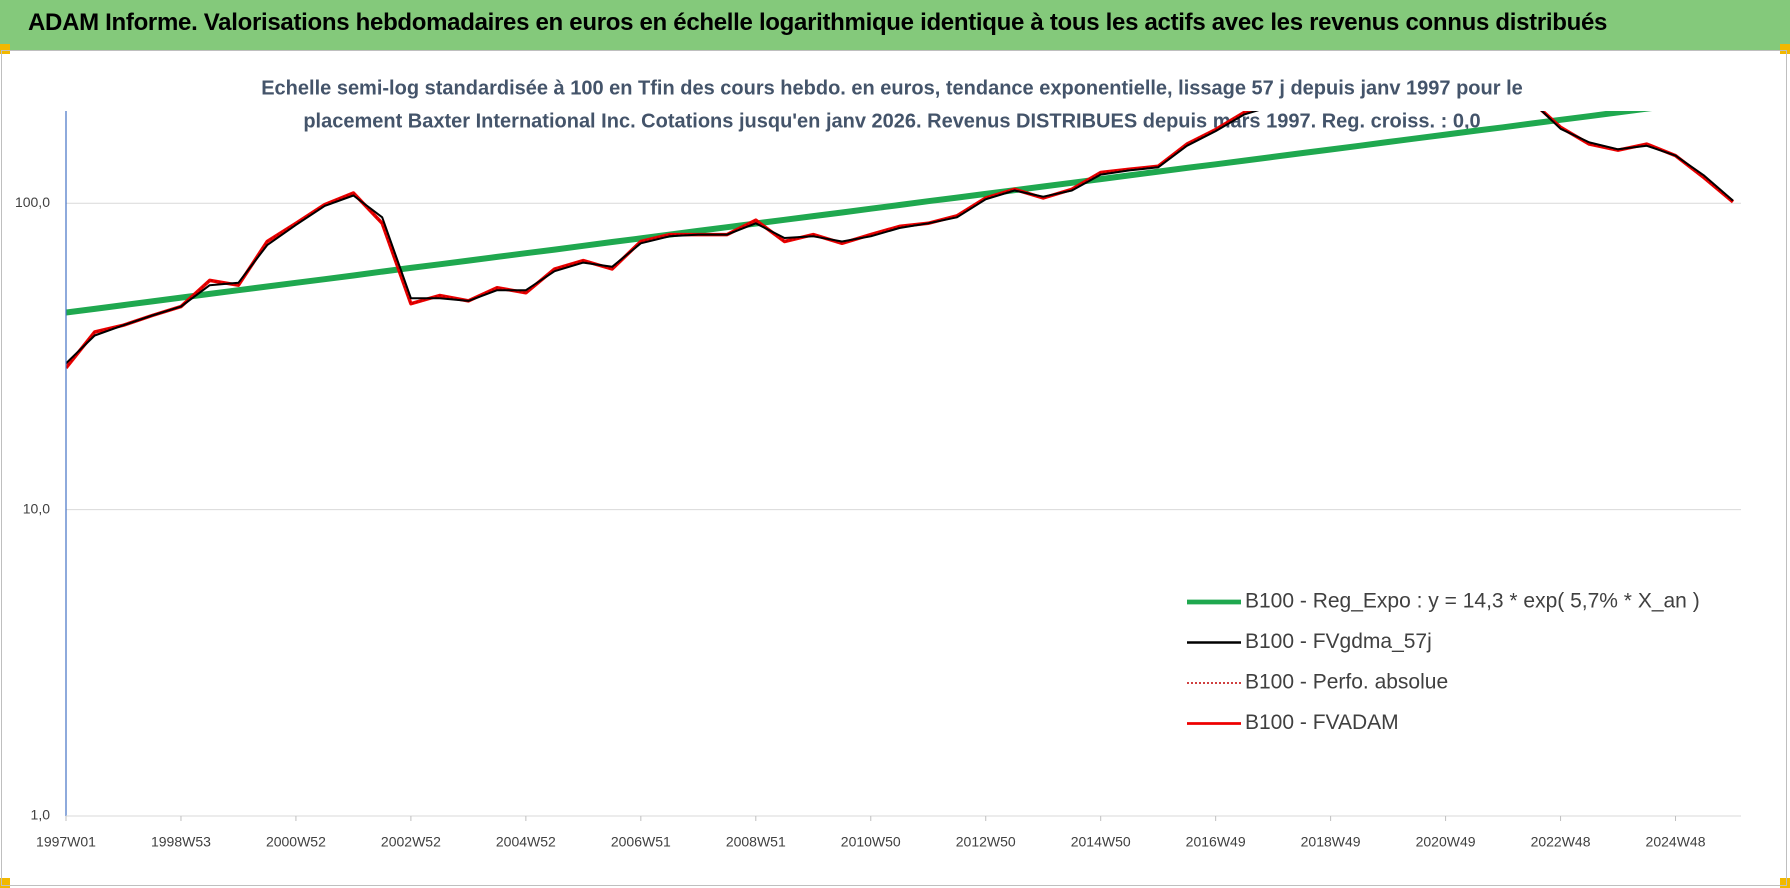 This screenshot has width=1790, height=888. What do you see at coordinates (756, 842) in the screenshot?
I see `x-tick-label: 2008W51` at bounding box center [756, 842].